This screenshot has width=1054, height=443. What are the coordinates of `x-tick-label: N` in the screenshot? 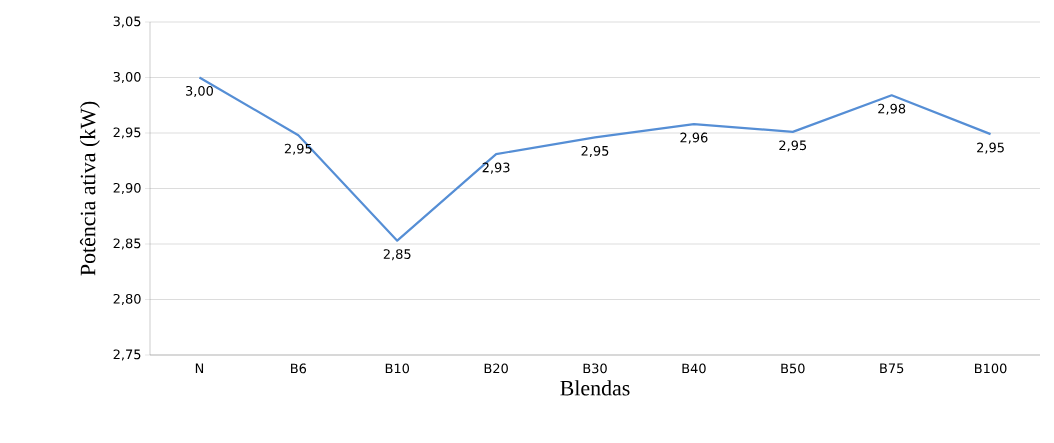 It's located at (199, 368).